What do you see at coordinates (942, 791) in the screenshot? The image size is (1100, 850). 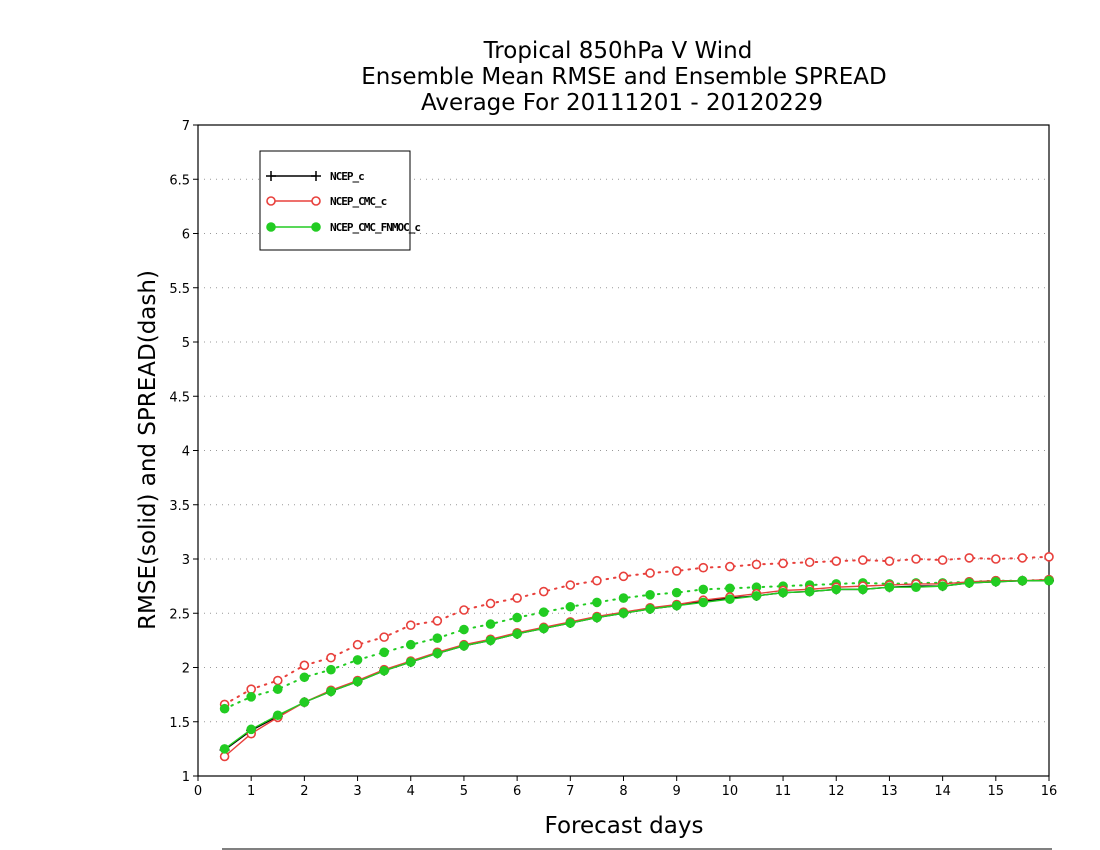 I see `x-tick-label: 14` at bounding box center [942, 791].